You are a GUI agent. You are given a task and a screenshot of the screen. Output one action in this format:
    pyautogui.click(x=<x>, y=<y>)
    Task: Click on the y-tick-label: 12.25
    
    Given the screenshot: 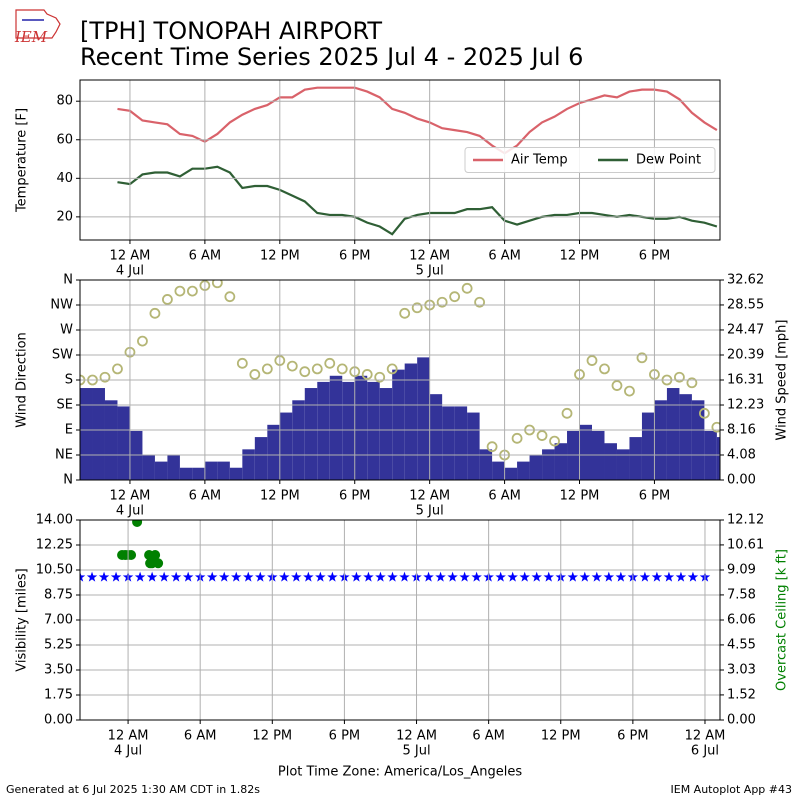 What is the action you would take?
    pyautogui.click(x=54, y=545)
    